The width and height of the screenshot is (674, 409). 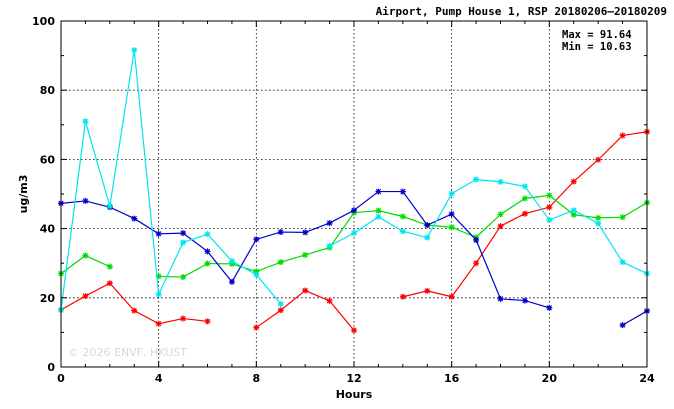 I want to click on x-tick-label: 16, so click(x=452, y=378).